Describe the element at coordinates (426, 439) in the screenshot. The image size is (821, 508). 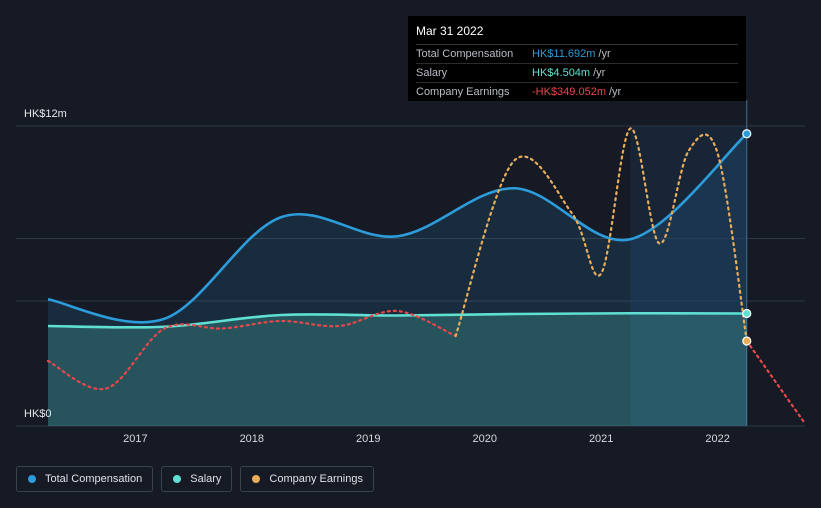
I see `x-axis-ticks: 2017 2018 2019 2020 2021 2022` at that location.